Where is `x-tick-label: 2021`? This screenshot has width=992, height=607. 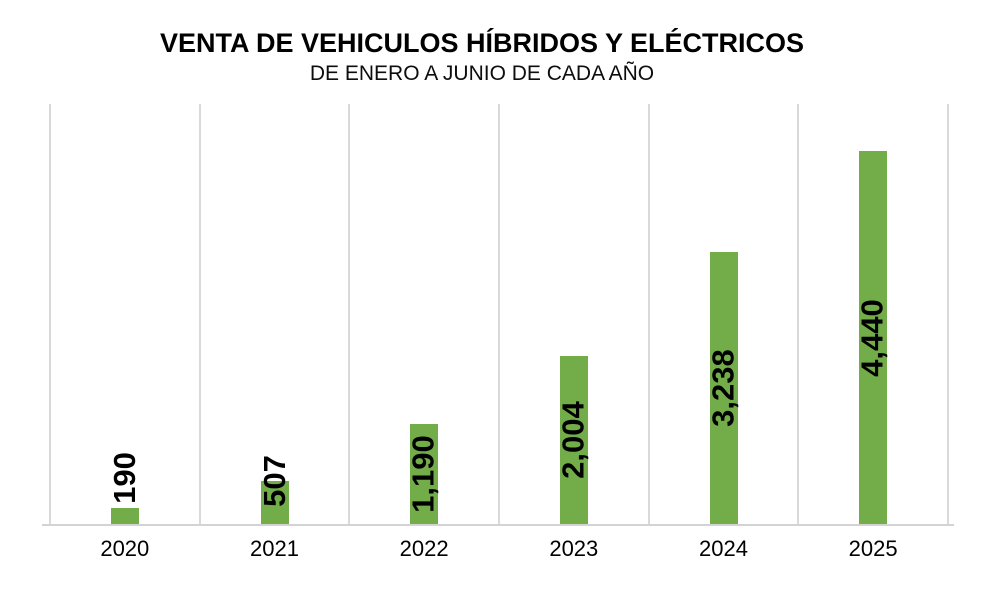
x-tick-label: 2021 is located at coordinates (274, 548).